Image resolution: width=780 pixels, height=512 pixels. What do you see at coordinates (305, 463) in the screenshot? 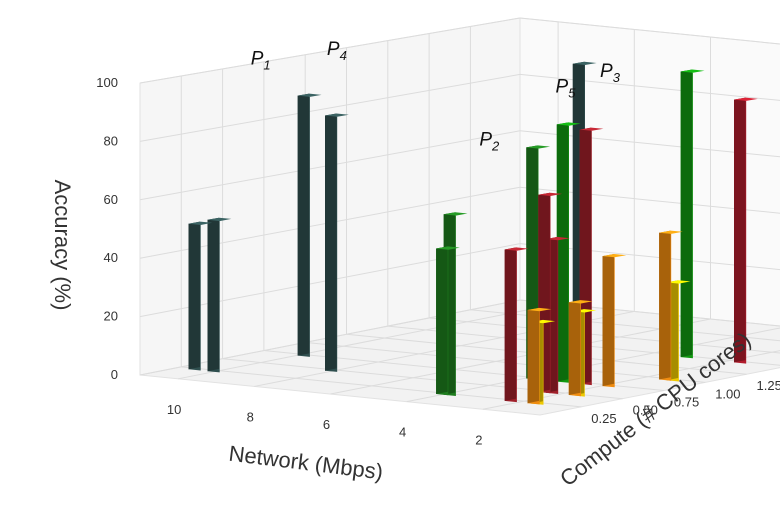
I see `x-axis-title: Network (Mbps)` at bounding box center [305, 463].